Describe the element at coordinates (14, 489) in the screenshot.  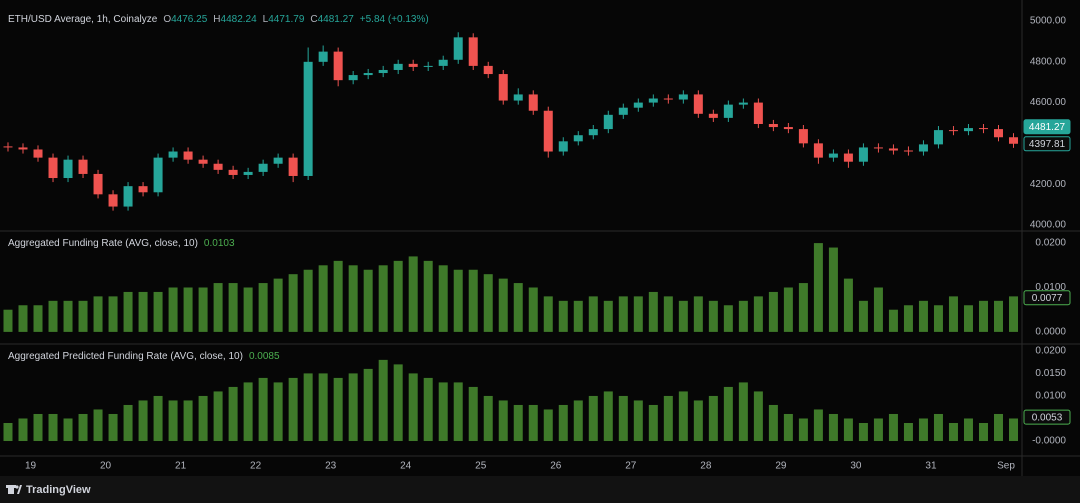
I see `brand-logo` at that location.